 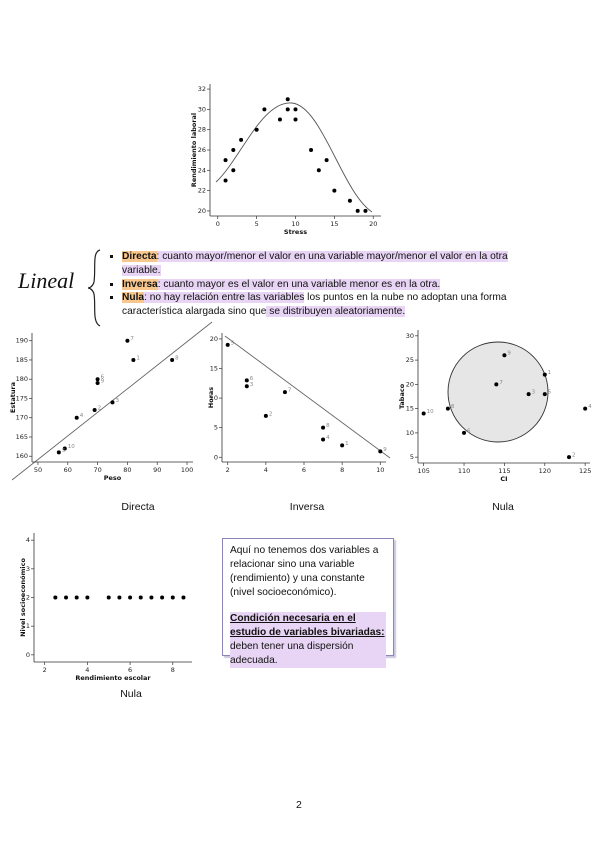 I want to click on y-tick-label: 3, so click(x=28, y=569).